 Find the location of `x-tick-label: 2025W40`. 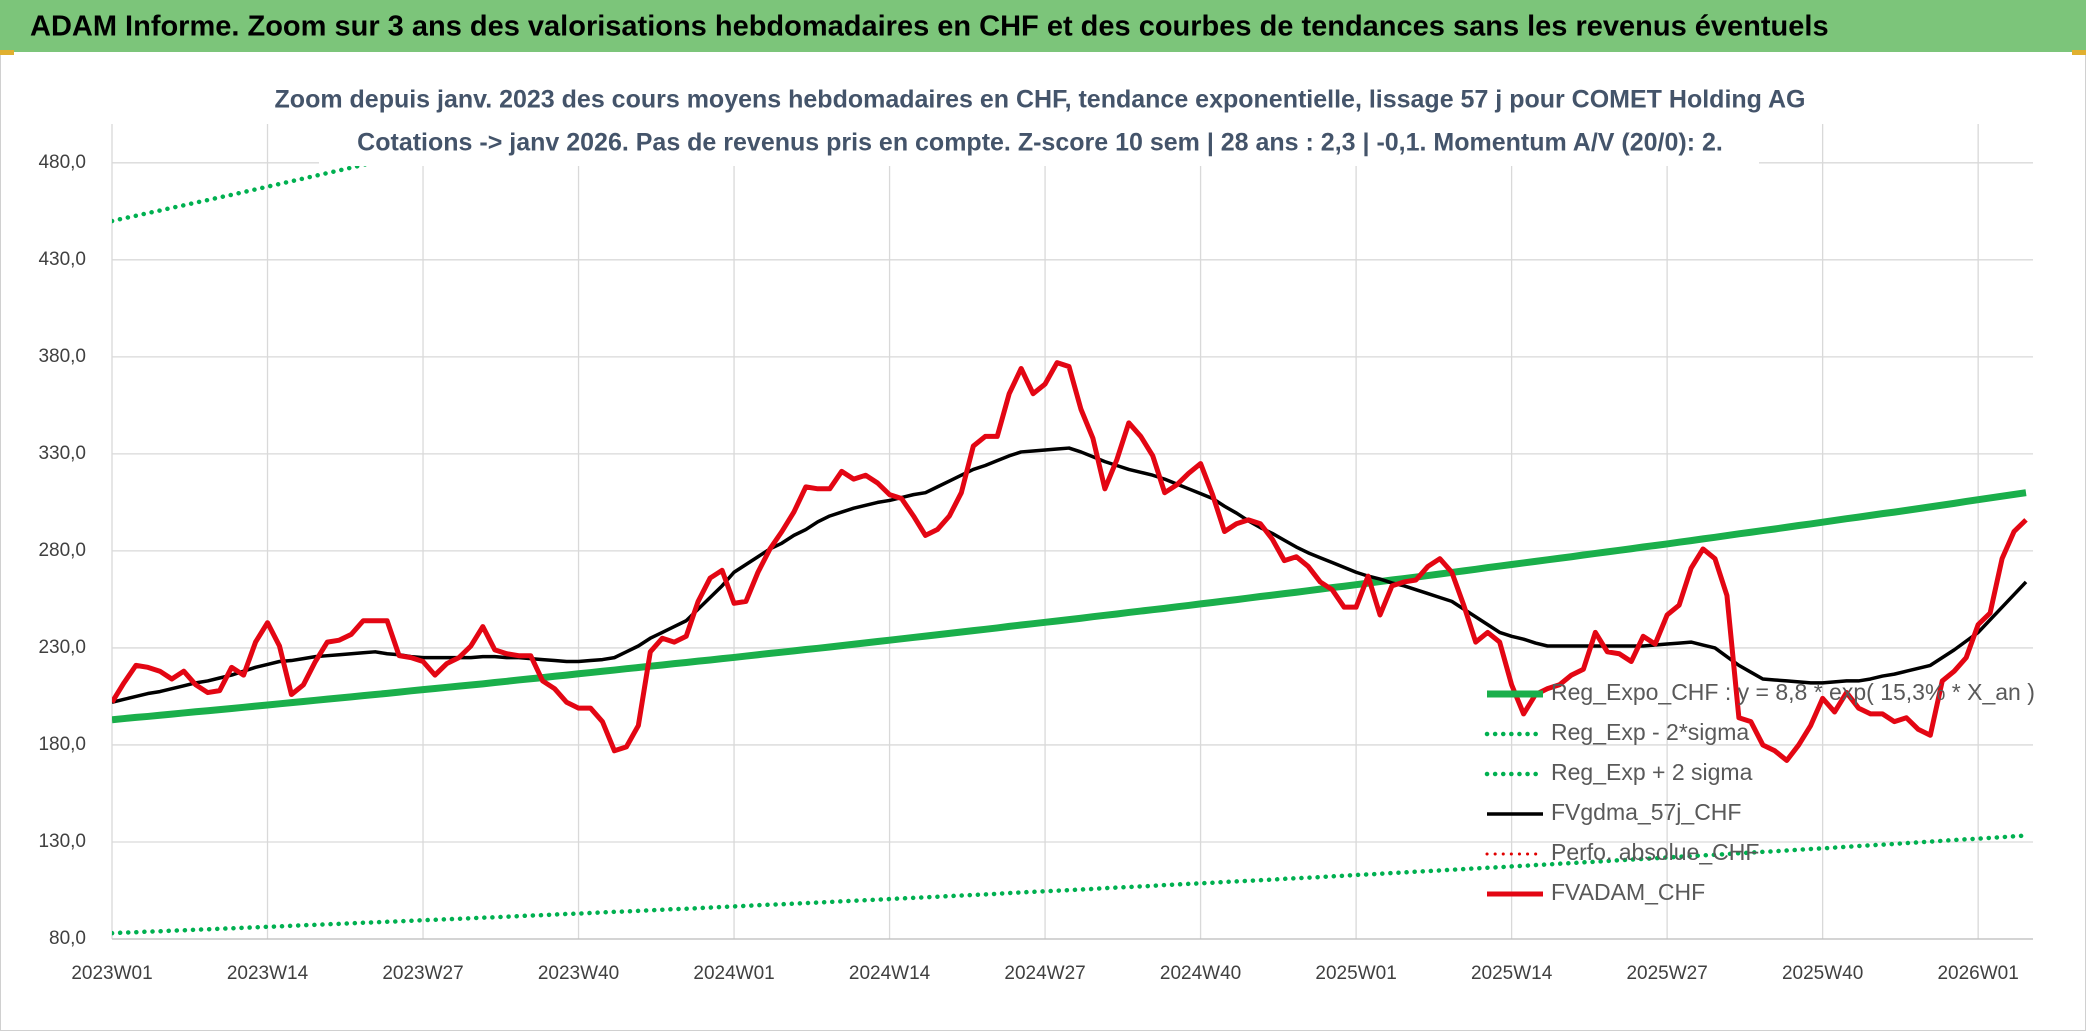

x-tick-label: 2025W40 is located at coordinates (1822, 973).